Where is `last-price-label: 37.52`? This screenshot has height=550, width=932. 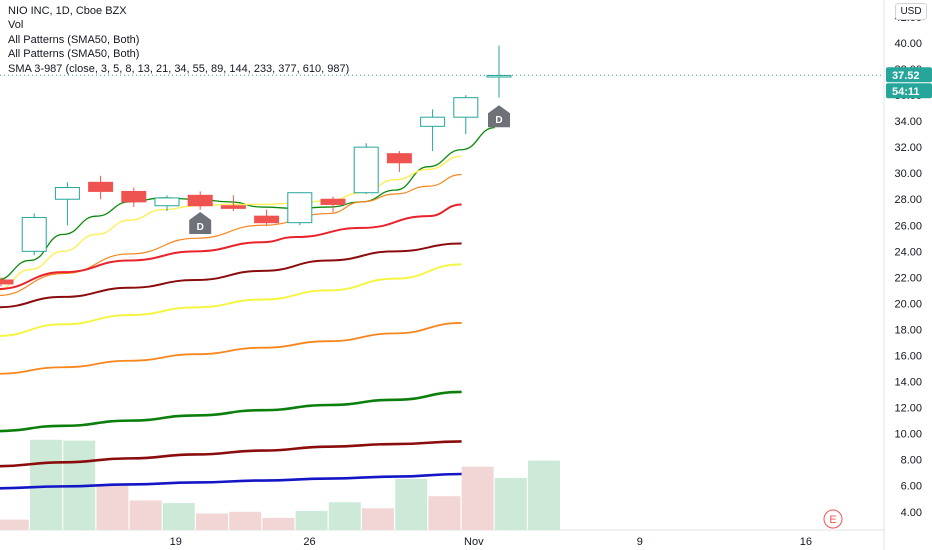
last-price-label: 37.52 is located at coordinates (906, 76).